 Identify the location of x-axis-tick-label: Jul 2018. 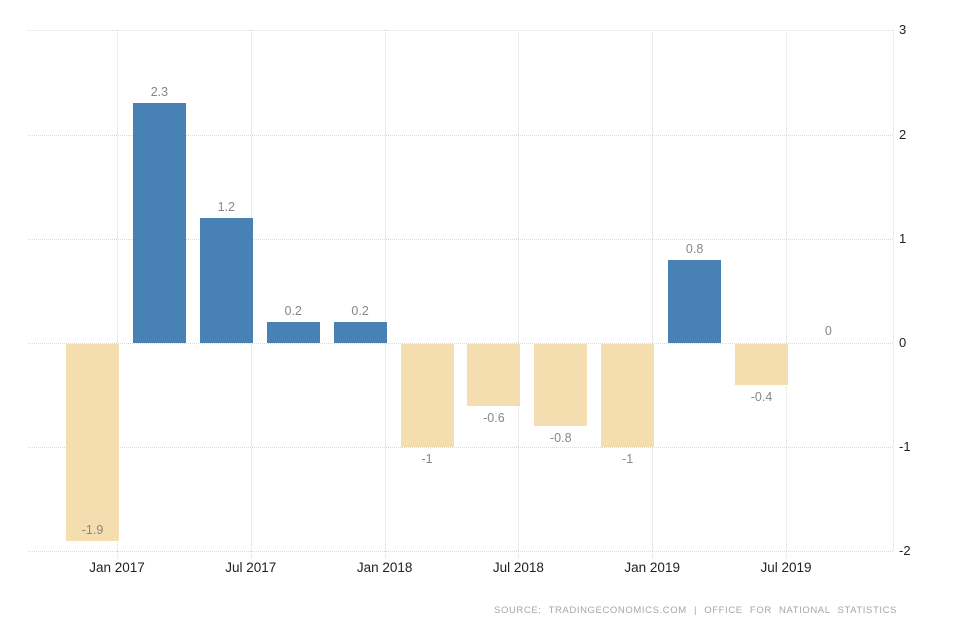
(518, 567).